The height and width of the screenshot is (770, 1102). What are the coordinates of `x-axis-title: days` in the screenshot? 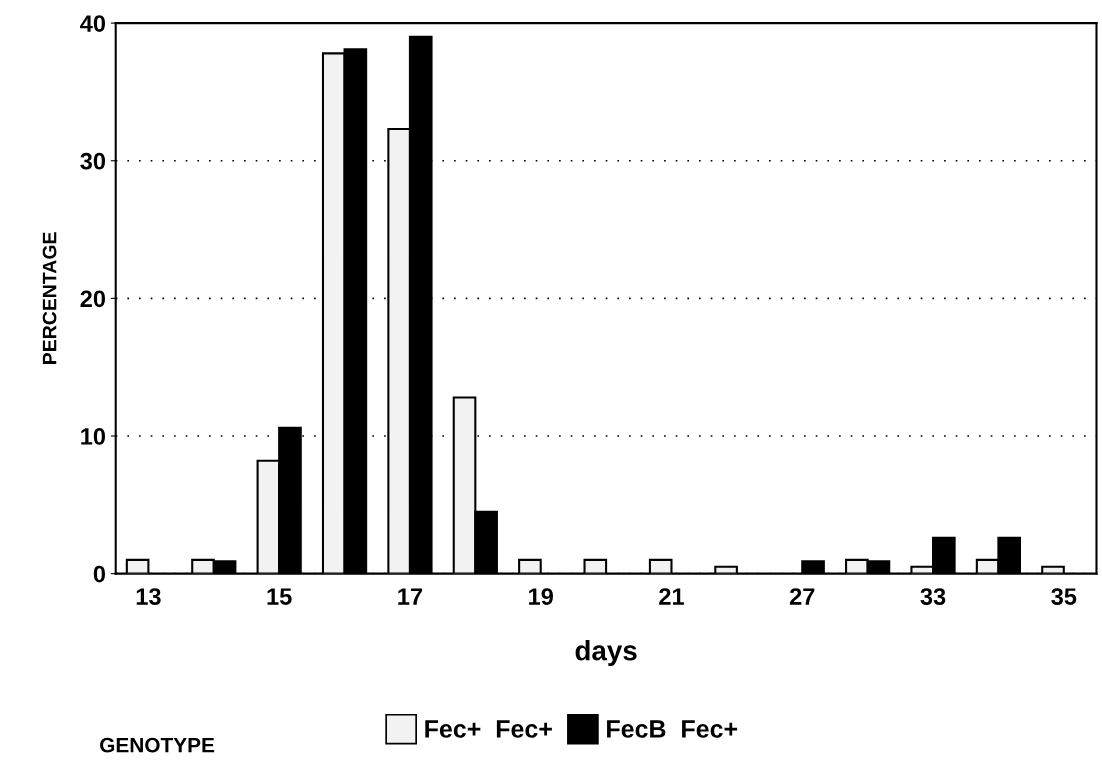 It's located at (606, 653).